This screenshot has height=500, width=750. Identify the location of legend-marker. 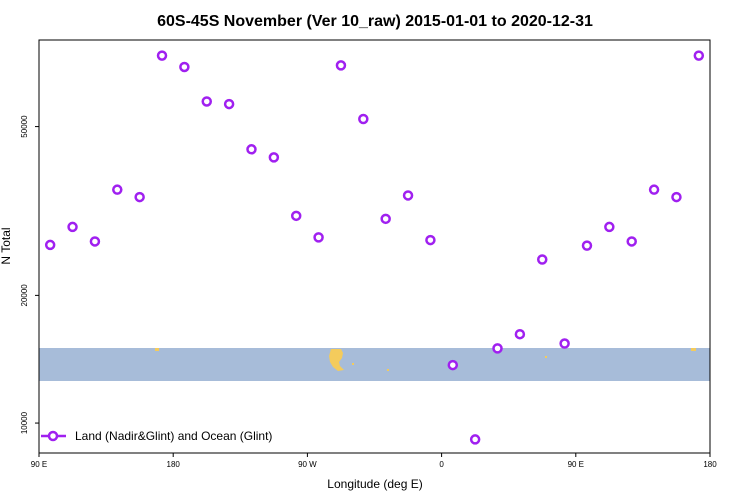
(53, 436).